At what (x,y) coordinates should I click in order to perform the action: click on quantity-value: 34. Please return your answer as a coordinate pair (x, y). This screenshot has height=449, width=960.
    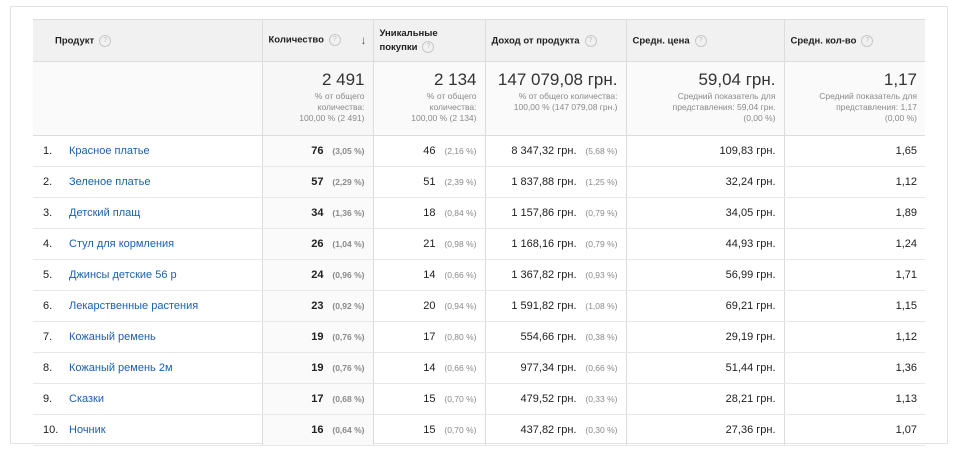
    Looking at the image, I should click on (317, 213).